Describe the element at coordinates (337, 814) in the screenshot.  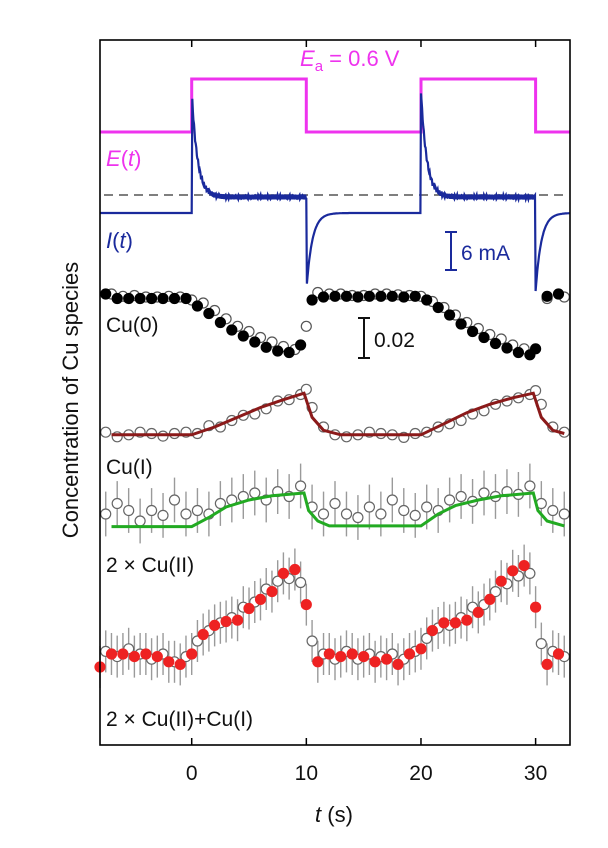
I see `x-axis-unit: (s)` at that location.